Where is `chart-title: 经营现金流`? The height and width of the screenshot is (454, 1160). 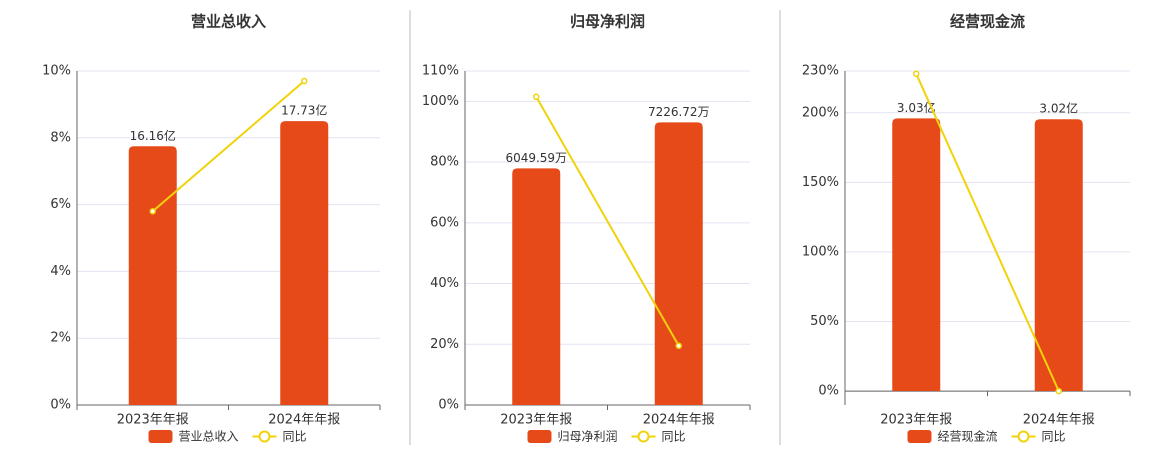 chart-title: 经营现金流 is located at coordinates (987, 22).